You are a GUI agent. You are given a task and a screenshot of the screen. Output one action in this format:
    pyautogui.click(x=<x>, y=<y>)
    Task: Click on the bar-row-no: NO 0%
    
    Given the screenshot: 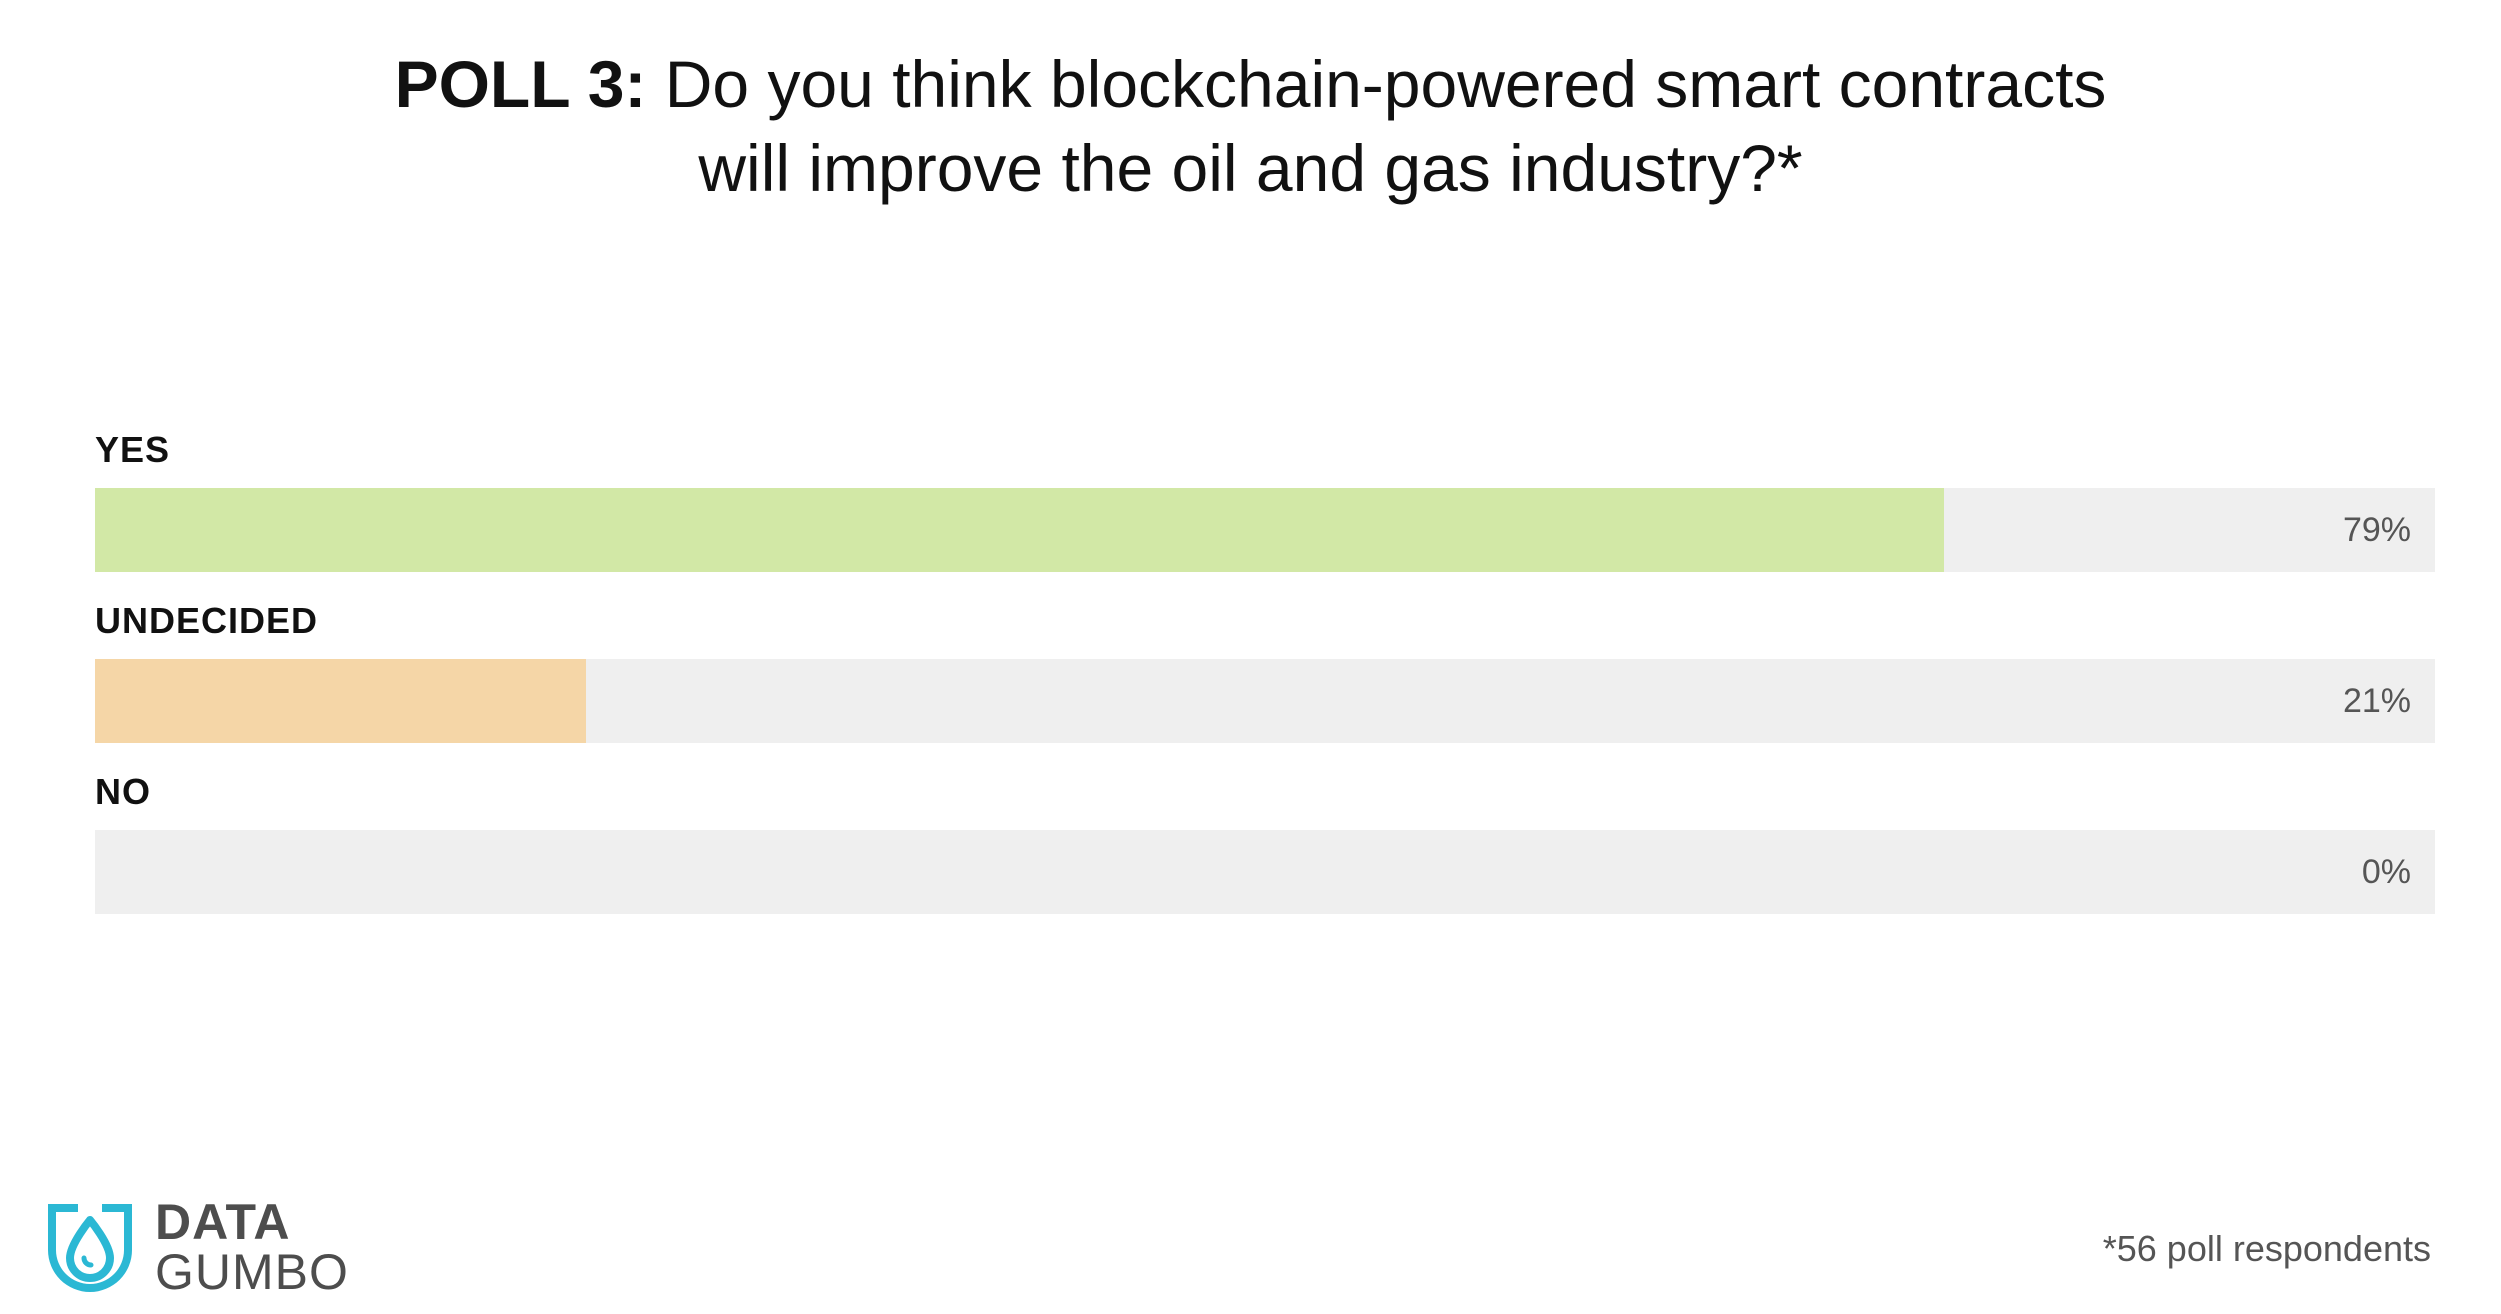 What is the action you would take?
    pyautogui.click(x=1265, y=857)
    